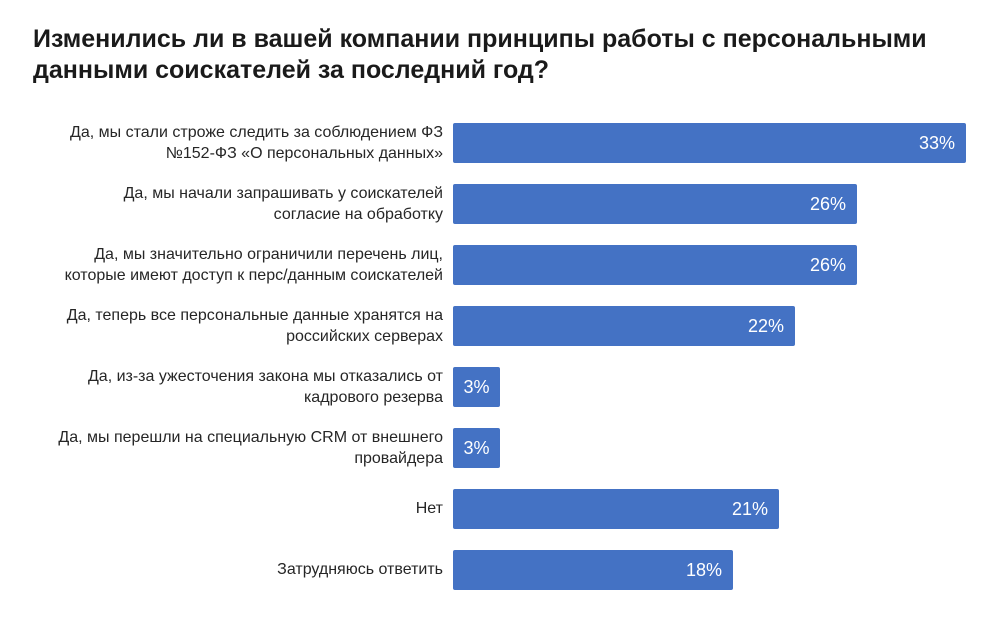 Image resolution: width=1000 pixels, height=640 pixels. I want to click on bar: 21%, so click(616, 508).